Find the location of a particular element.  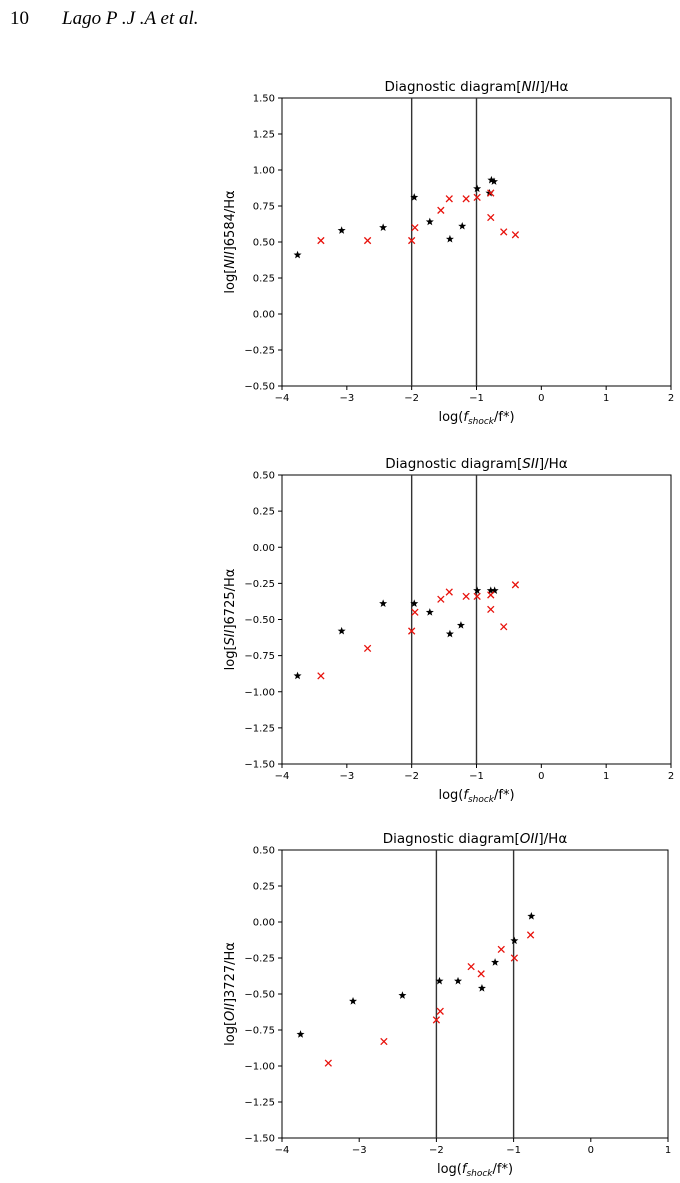

sii-y-axis-label: log[SII]6725/Hα is located at coordinates (230, 620).